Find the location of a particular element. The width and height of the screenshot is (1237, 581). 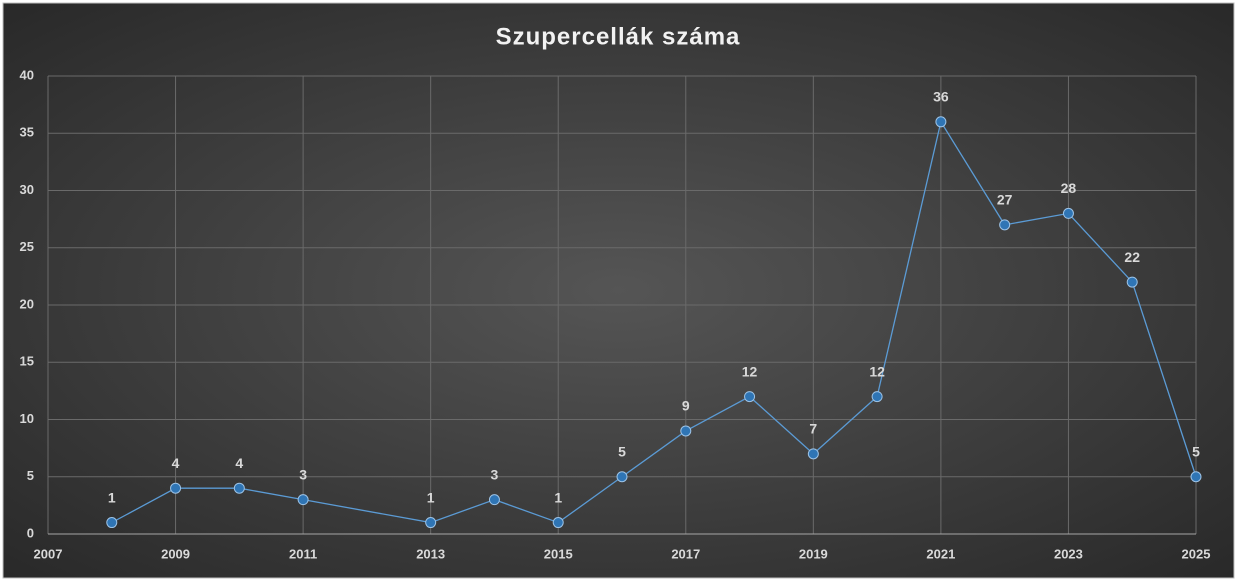

x-tick-label: 2015 is located at coordinates (558, 553).